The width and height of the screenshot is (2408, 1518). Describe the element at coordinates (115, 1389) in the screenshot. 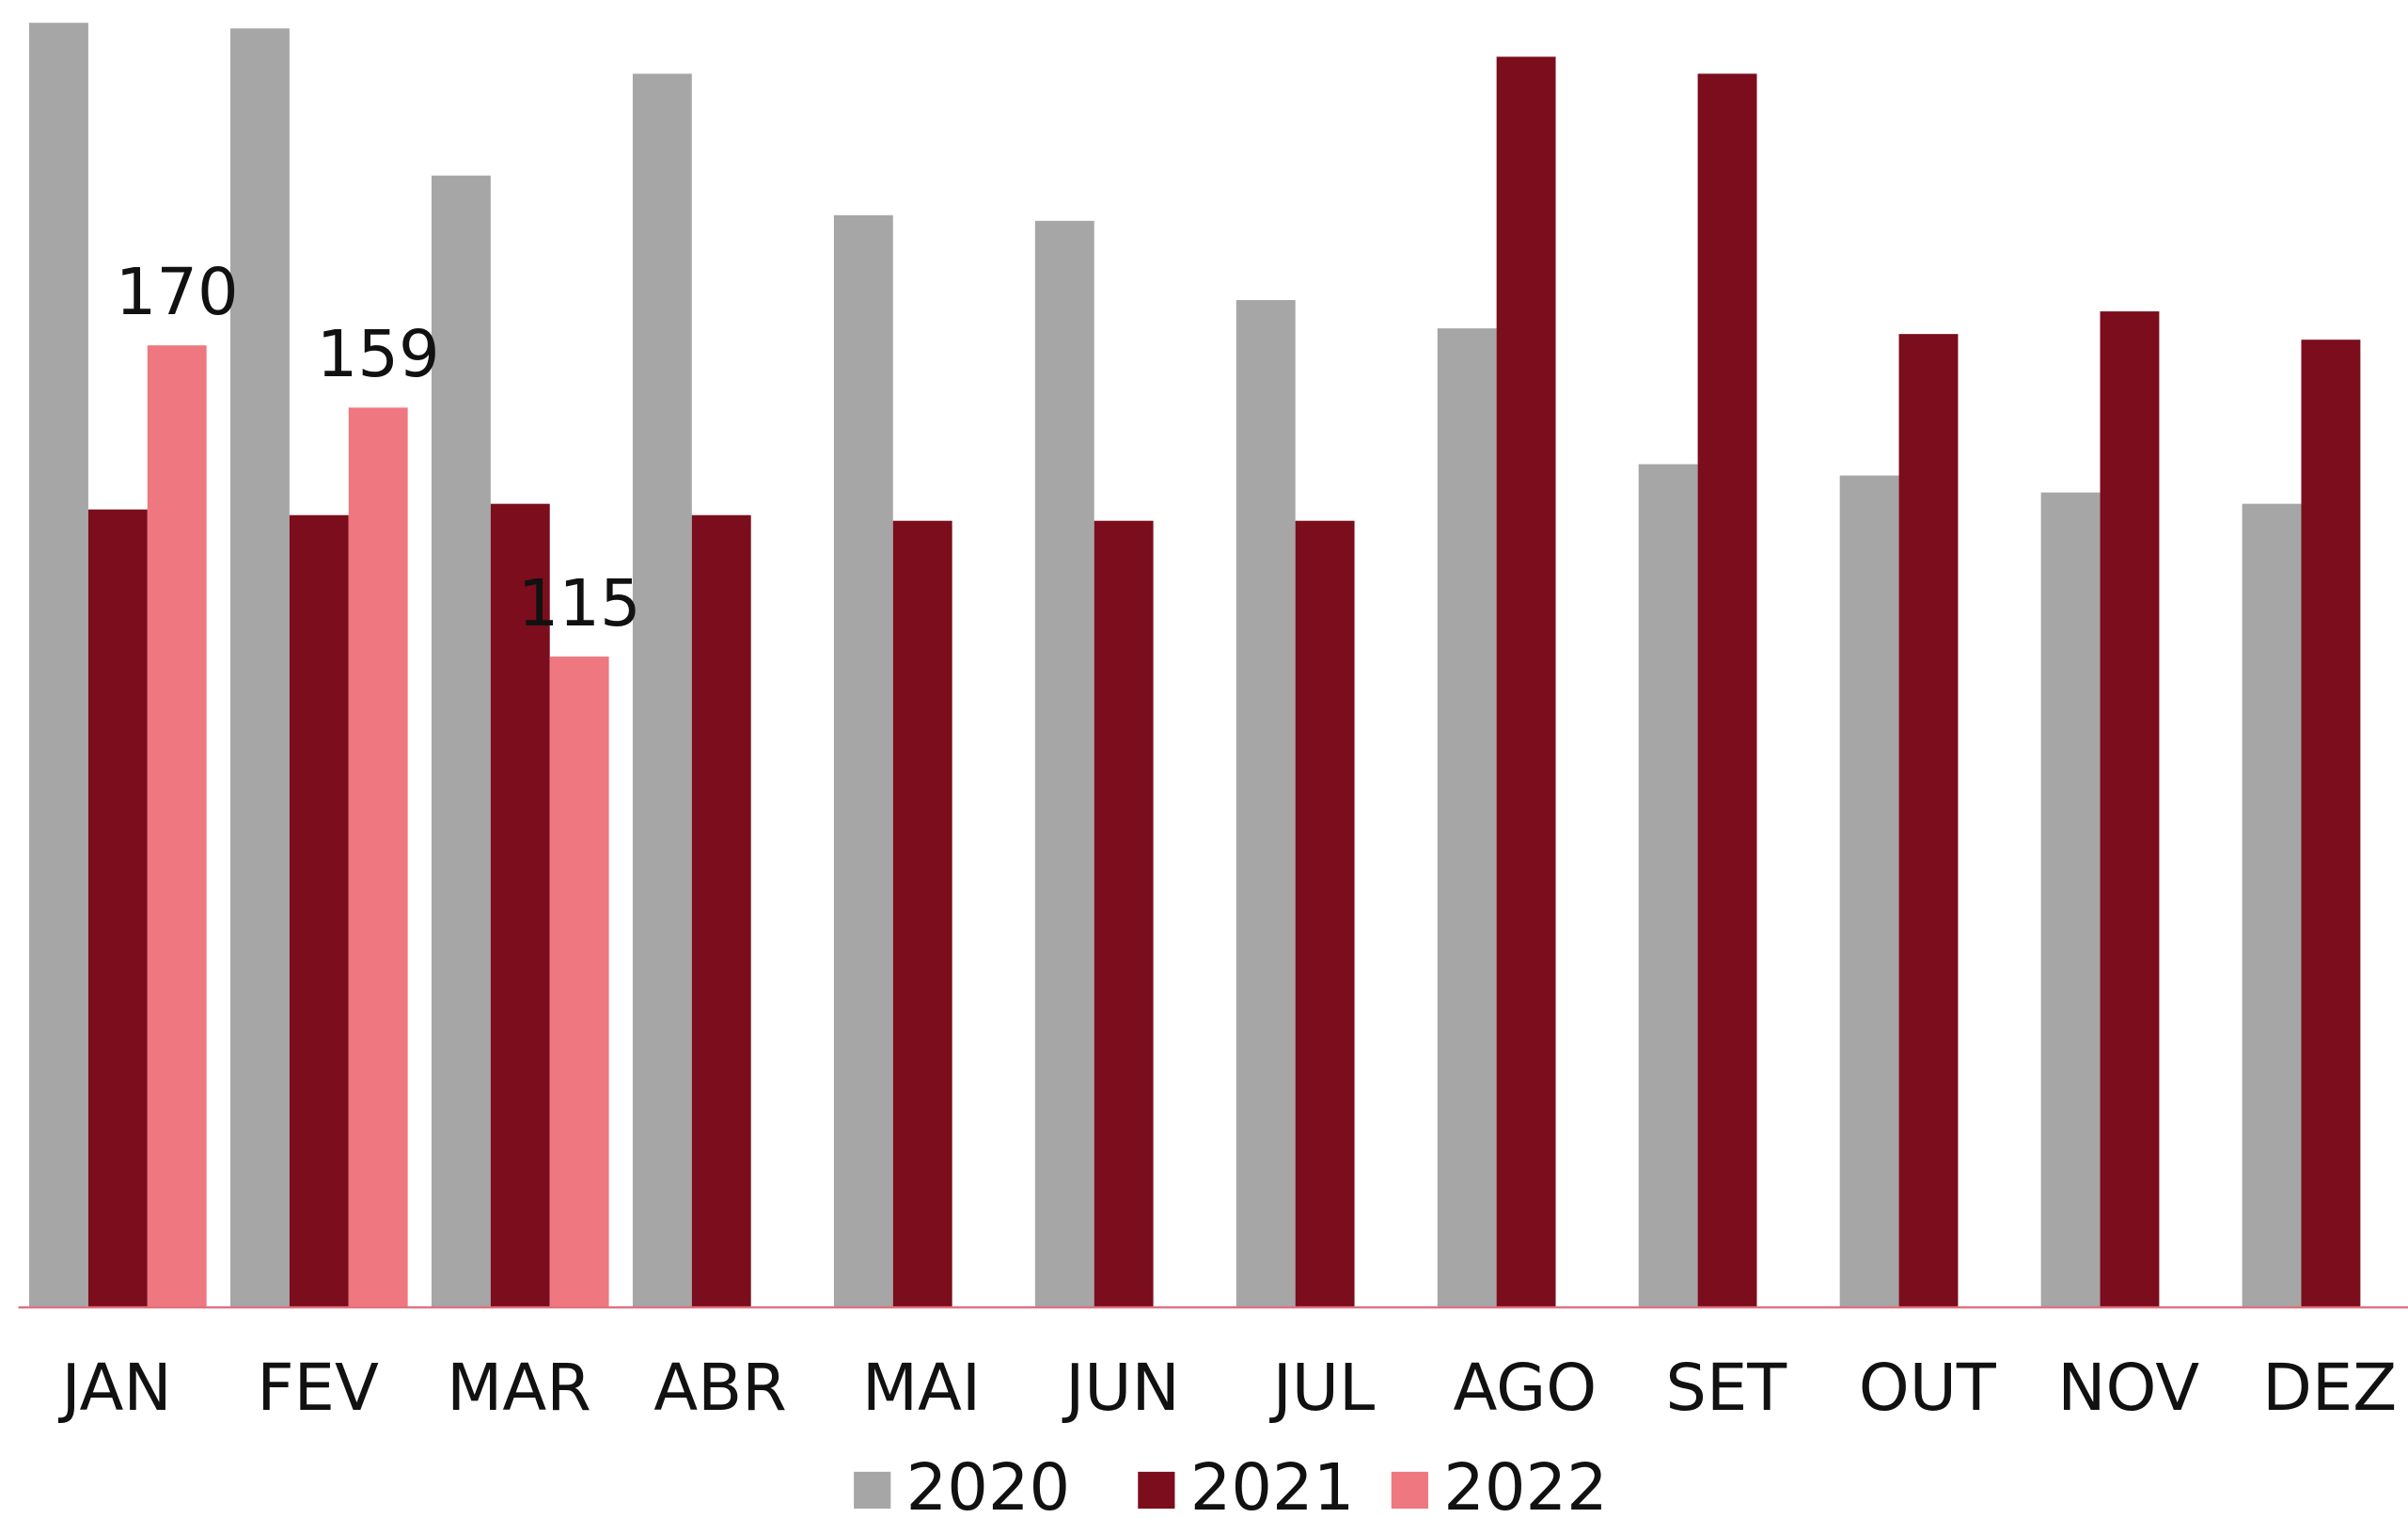

I see `x-tick-label: JAN` at that location.